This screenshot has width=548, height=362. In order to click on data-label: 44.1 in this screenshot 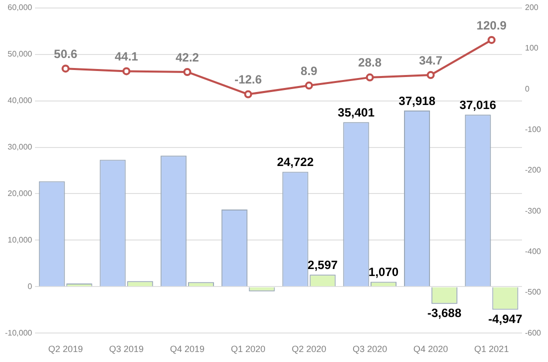, I will do `click(126, 57)`.